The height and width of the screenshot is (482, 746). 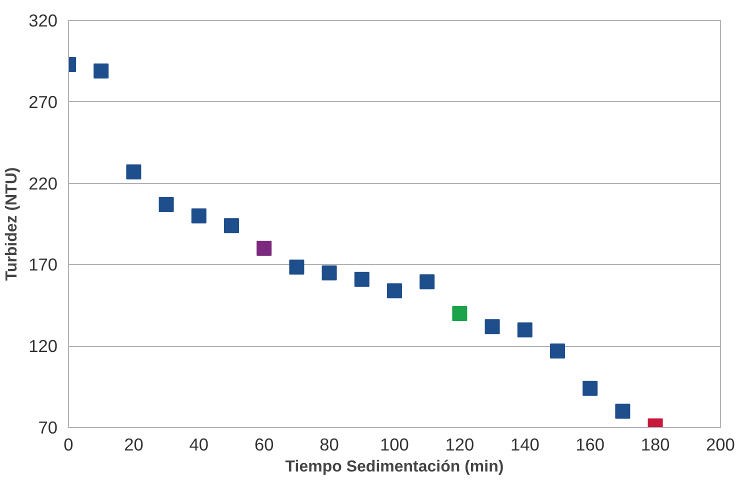 What do you see at coordinates (655, 444) in the screenshot?
I see `x-tick-label: 180` at bounding box center [655, 444].